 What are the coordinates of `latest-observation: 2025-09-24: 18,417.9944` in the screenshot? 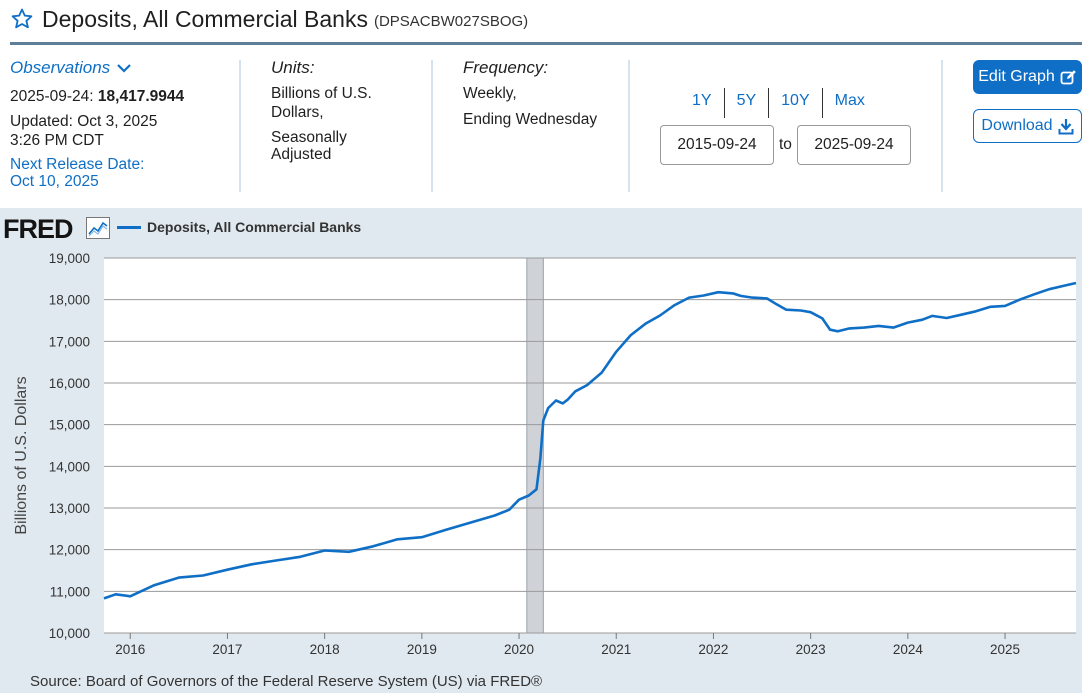 It's located at (122, 96).